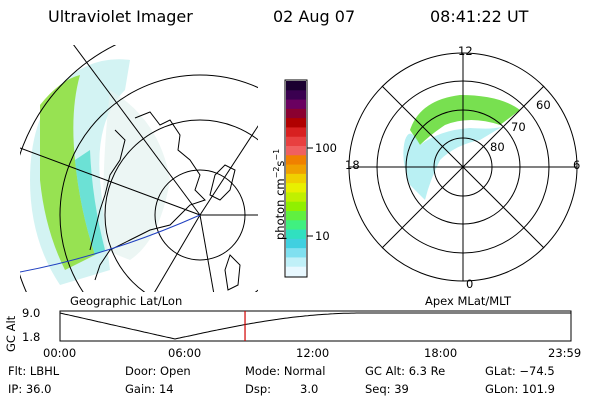 The width and height of the screenshot is (600, 400). Describe the element at coordinates (90, 202) in the screenshot. I see `aurora-band-cyan` at that location.